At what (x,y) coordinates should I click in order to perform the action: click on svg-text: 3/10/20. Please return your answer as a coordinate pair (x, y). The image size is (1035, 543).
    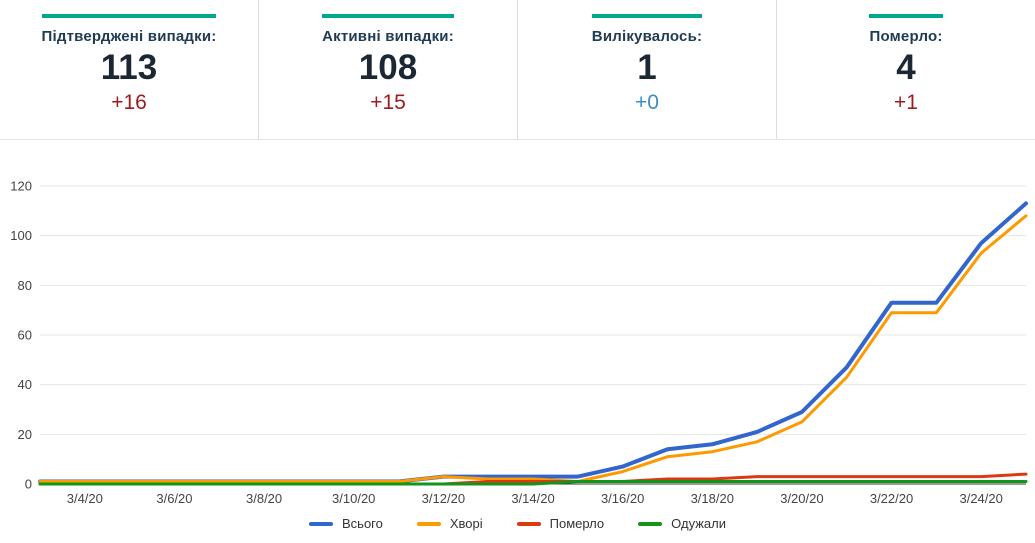
    Looking at the image, I should click on (353, 498).